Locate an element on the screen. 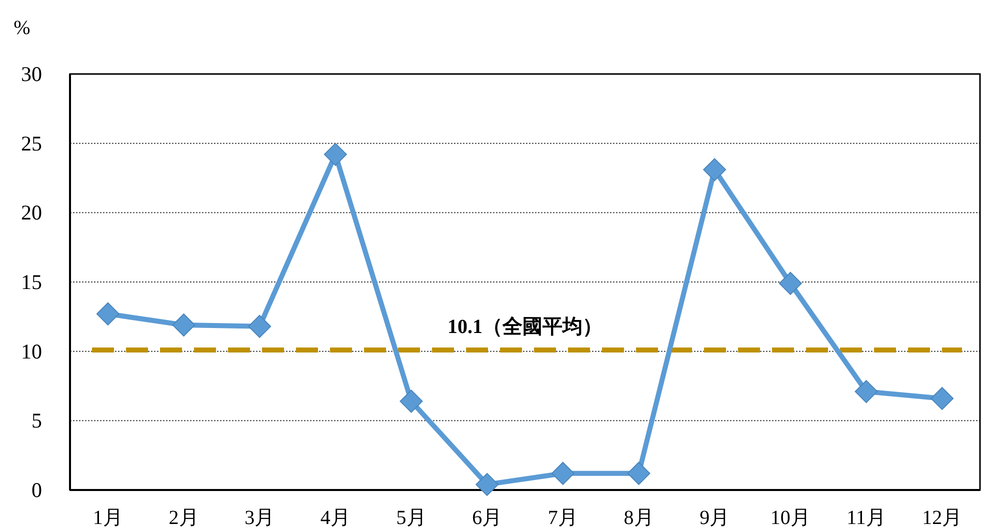 This screenshot has height=532, width=984. x-tick-label: 10月 is located at coordinates (790, 518).